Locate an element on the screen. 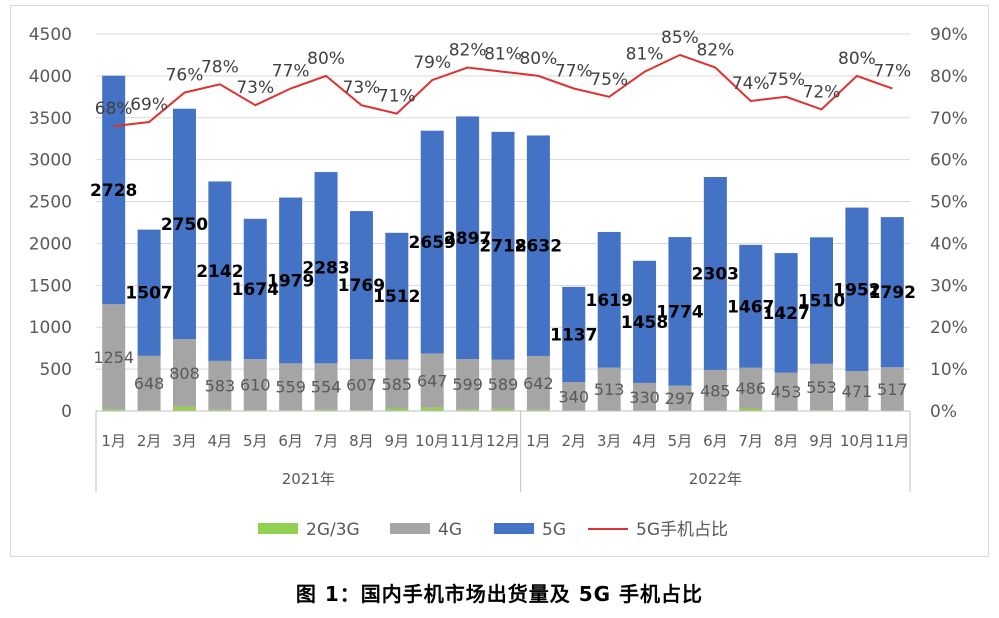 This screenshot has height=618, width=999. label-4g: 517 is located at coordinates (892, 389).